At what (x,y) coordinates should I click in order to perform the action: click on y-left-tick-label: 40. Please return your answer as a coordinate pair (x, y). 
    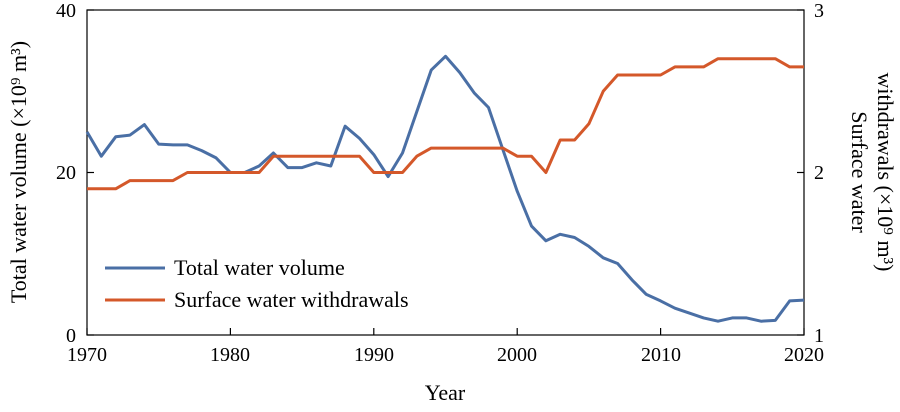
    Looking at the image, I should click on (66, 11).